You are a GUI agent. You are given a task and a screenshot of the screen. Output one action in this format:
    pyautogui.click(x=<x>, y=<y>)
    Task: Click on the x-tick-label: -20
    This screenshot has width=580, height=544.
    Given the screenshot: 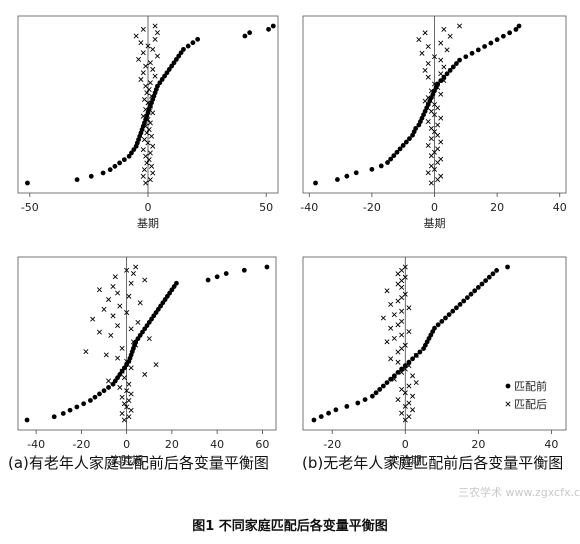 What is the action you would take?
    pyautogui.click(x=81, y=444)
    